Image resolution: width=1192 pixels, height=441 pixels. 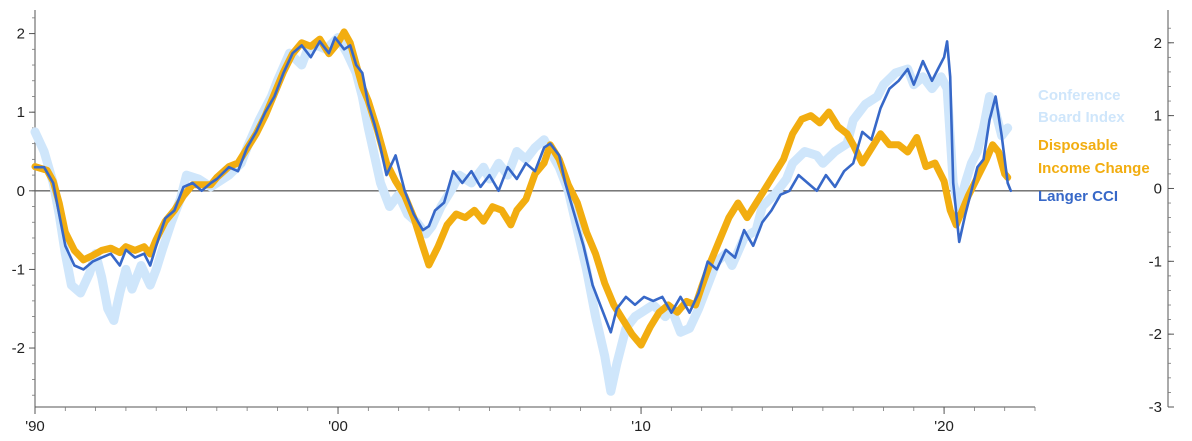 I want to click on left-y-tick-label: 2, so click(x=21, y=34).